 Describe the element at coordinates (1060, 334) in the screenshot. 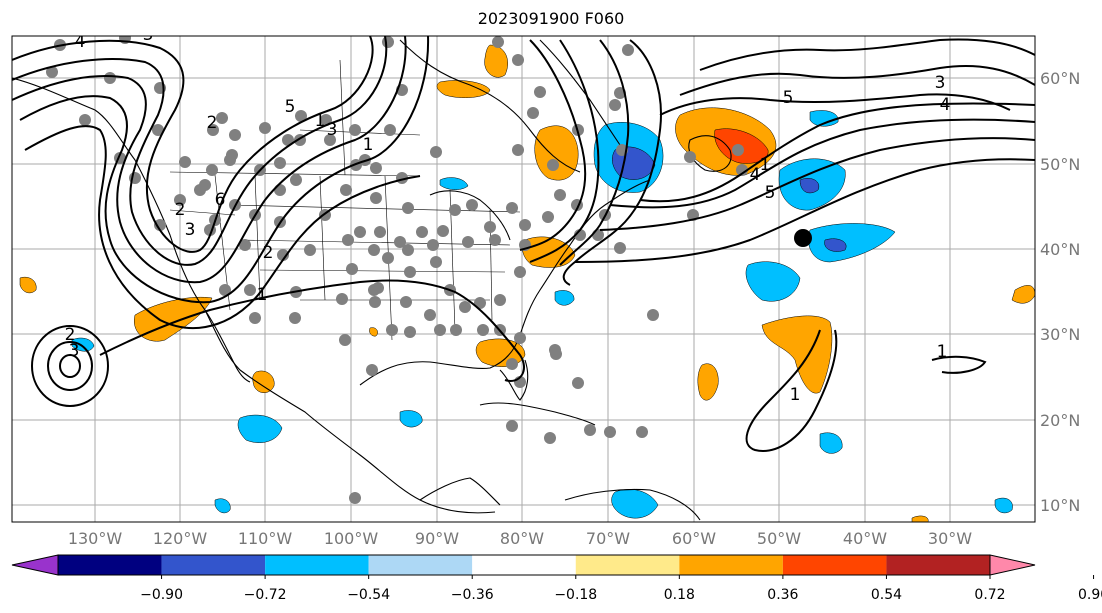

I see `latitude-label: 30°N` at that location.